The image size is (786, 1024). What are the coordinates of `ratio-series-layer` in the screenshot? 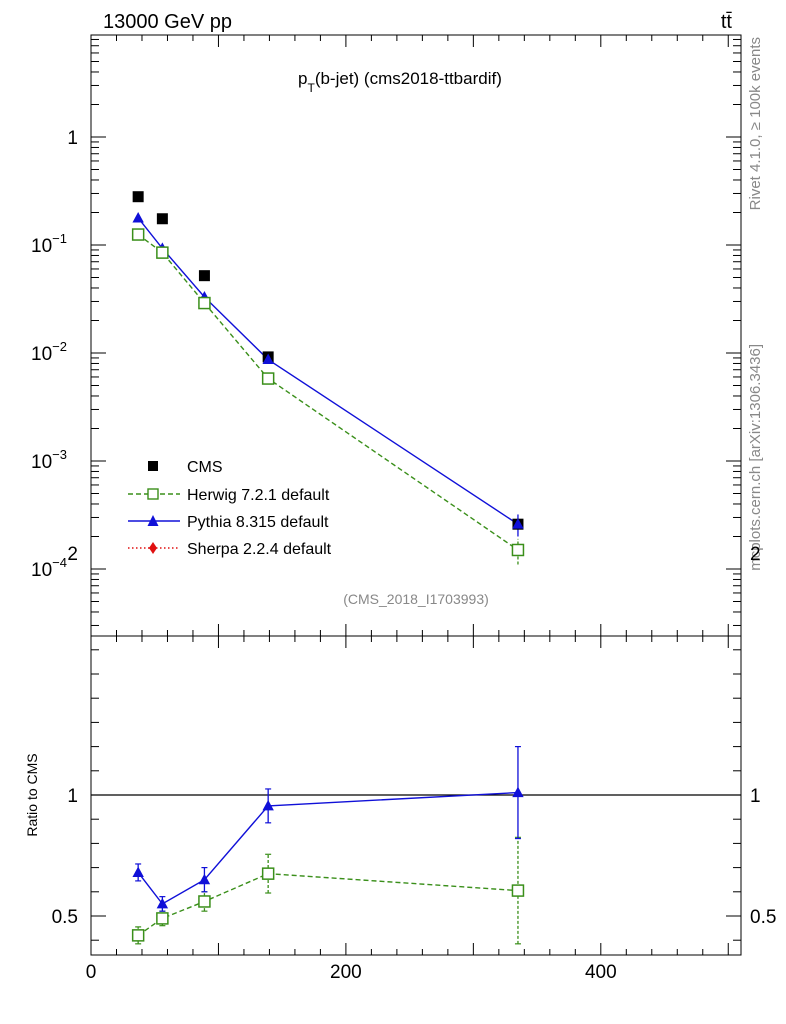 It's located at (328, 845).